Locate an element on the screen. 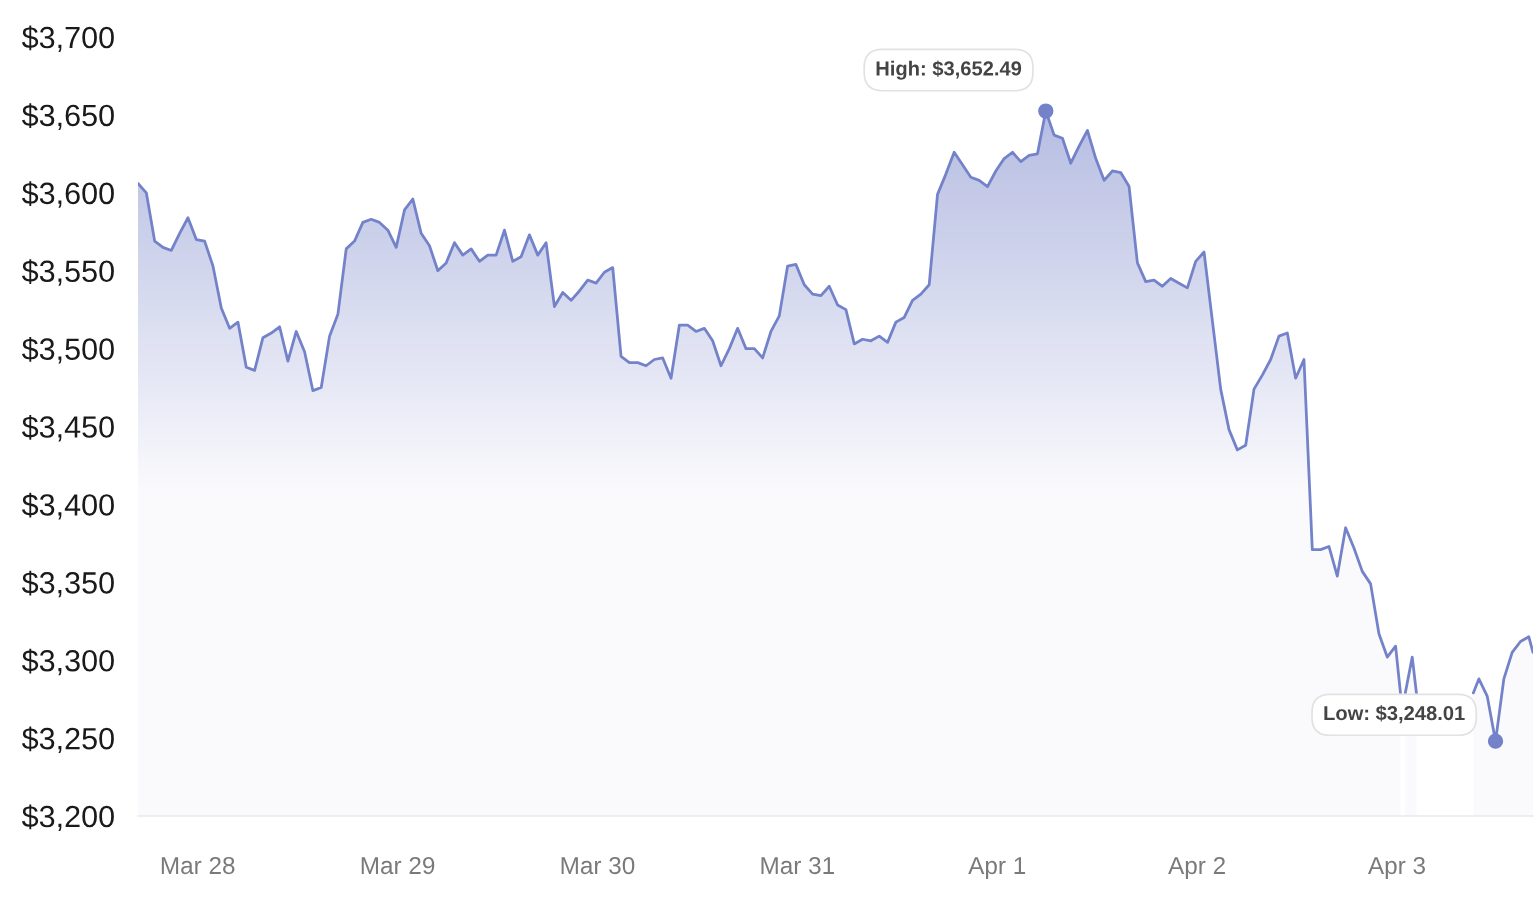  y-tick-label: $3,250 is located at coordinates (67, 740).